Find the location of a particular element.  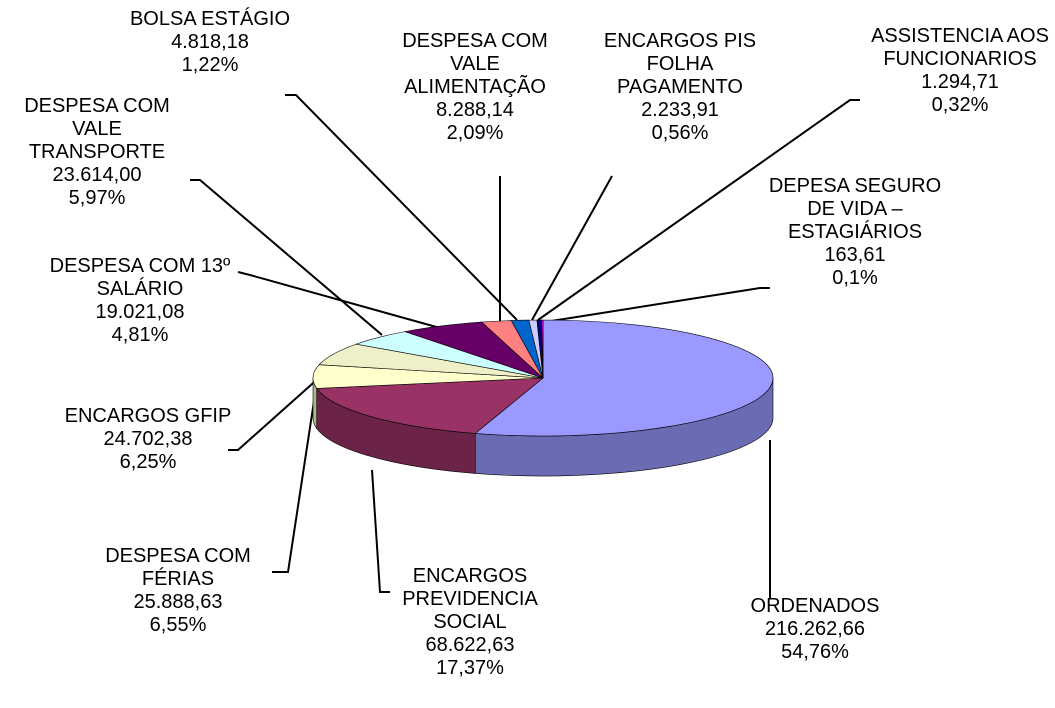

percent-label: 5,97% is located at coordinates (97, 198).